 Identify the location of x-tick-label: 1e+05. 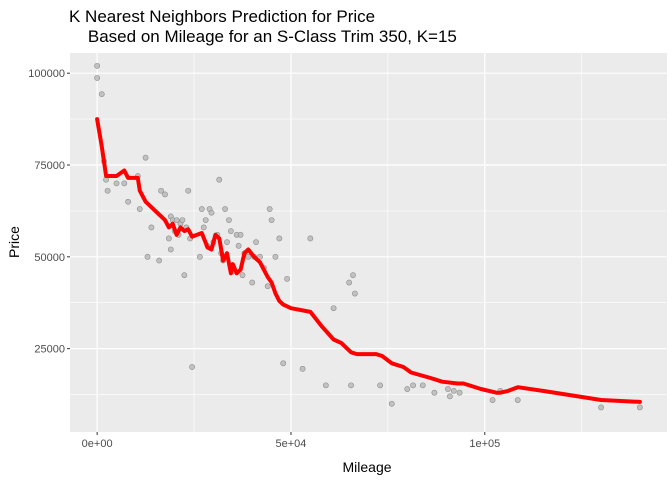
(484, 444).